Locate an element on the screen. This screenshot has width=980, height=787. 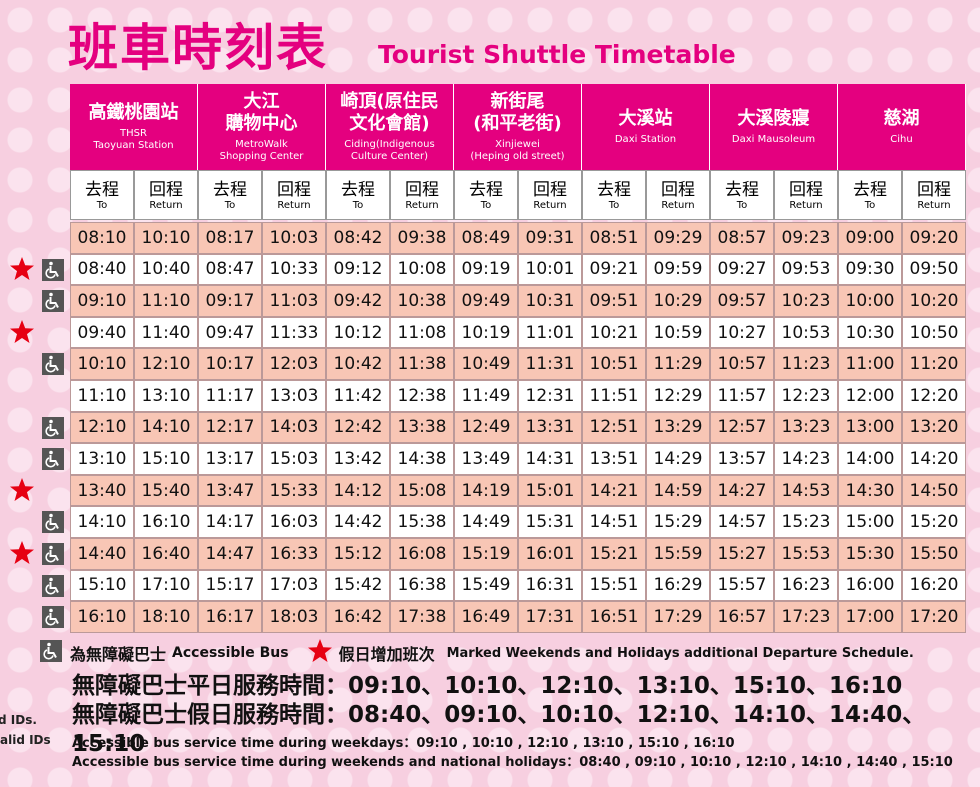
time-cell: 15:29 is located at coordinates (678, 522).